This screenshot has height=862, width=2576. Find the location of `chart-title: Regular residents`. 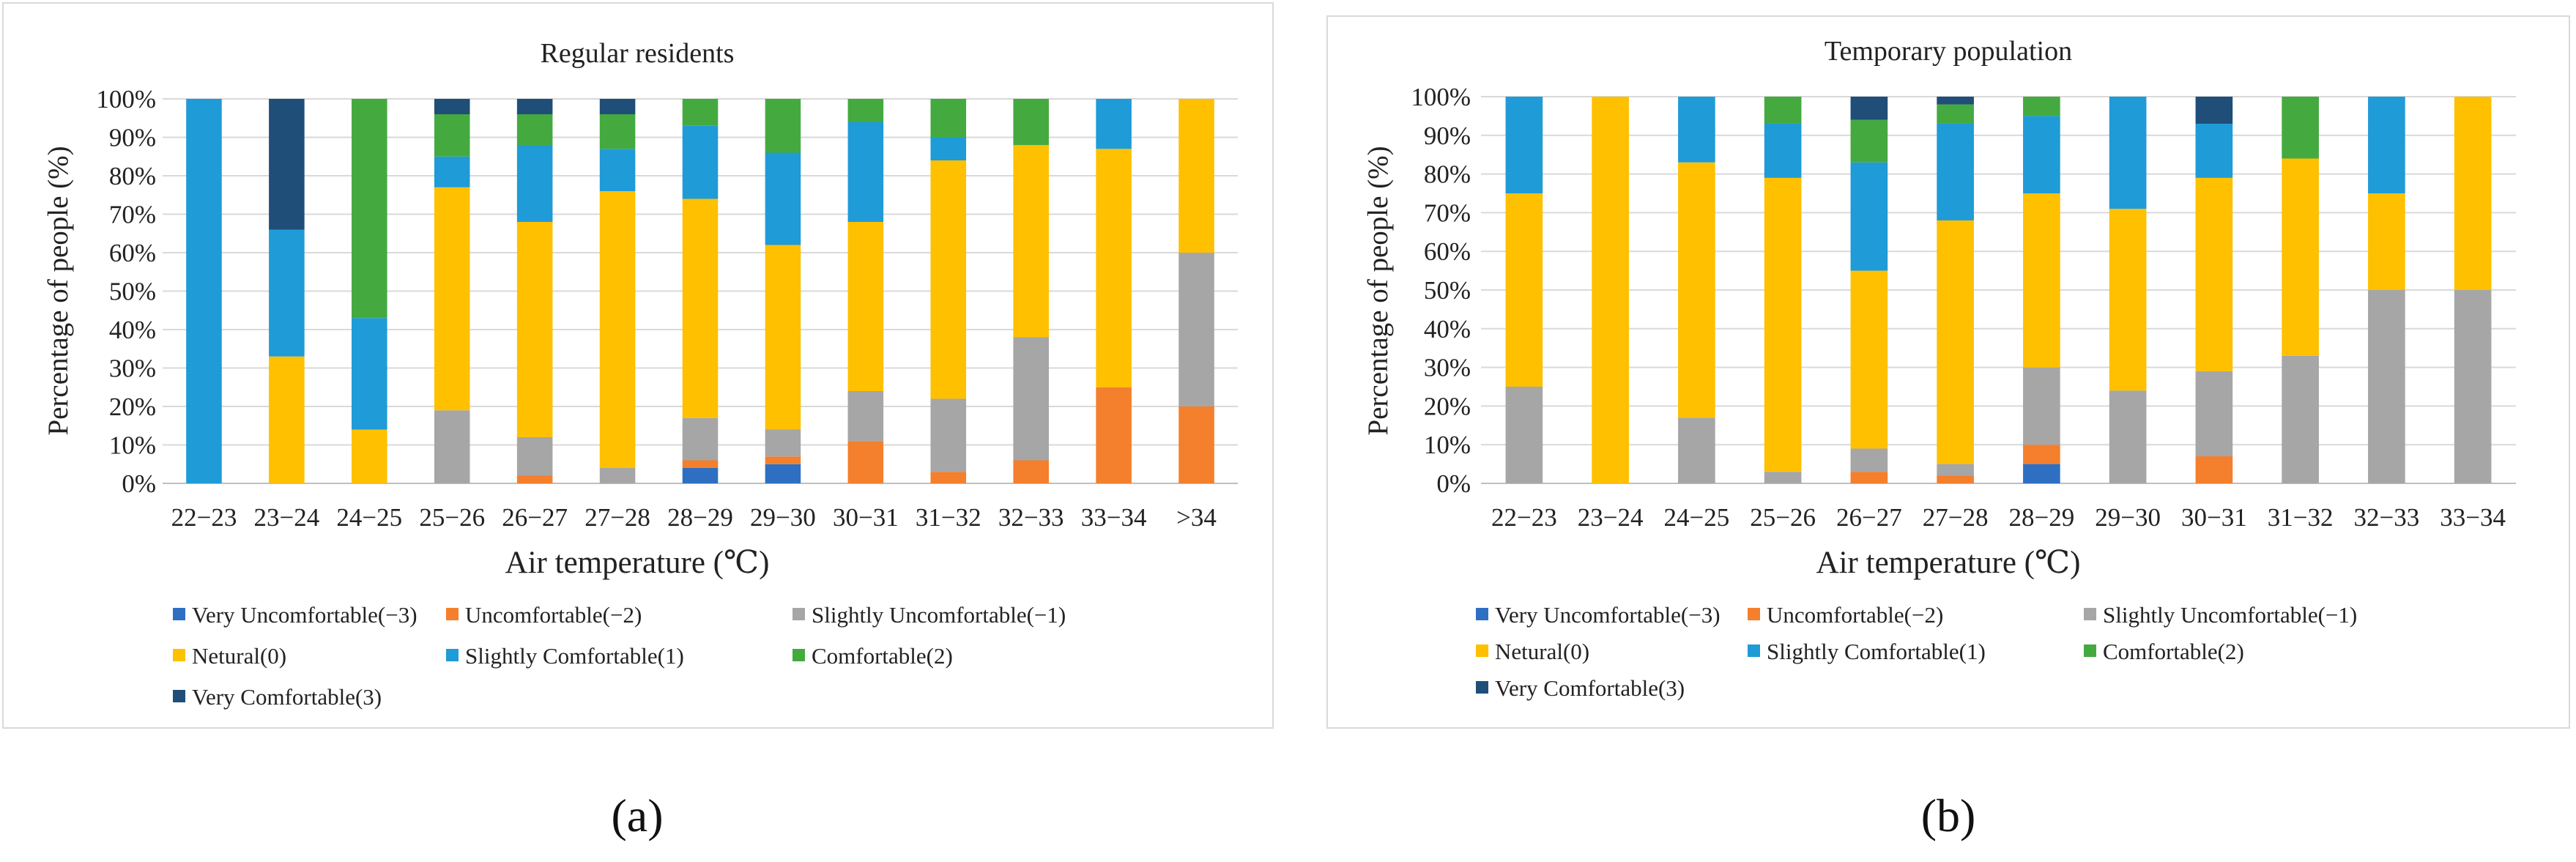

chart-title: Regular residents is located at coordinates (638, 53).